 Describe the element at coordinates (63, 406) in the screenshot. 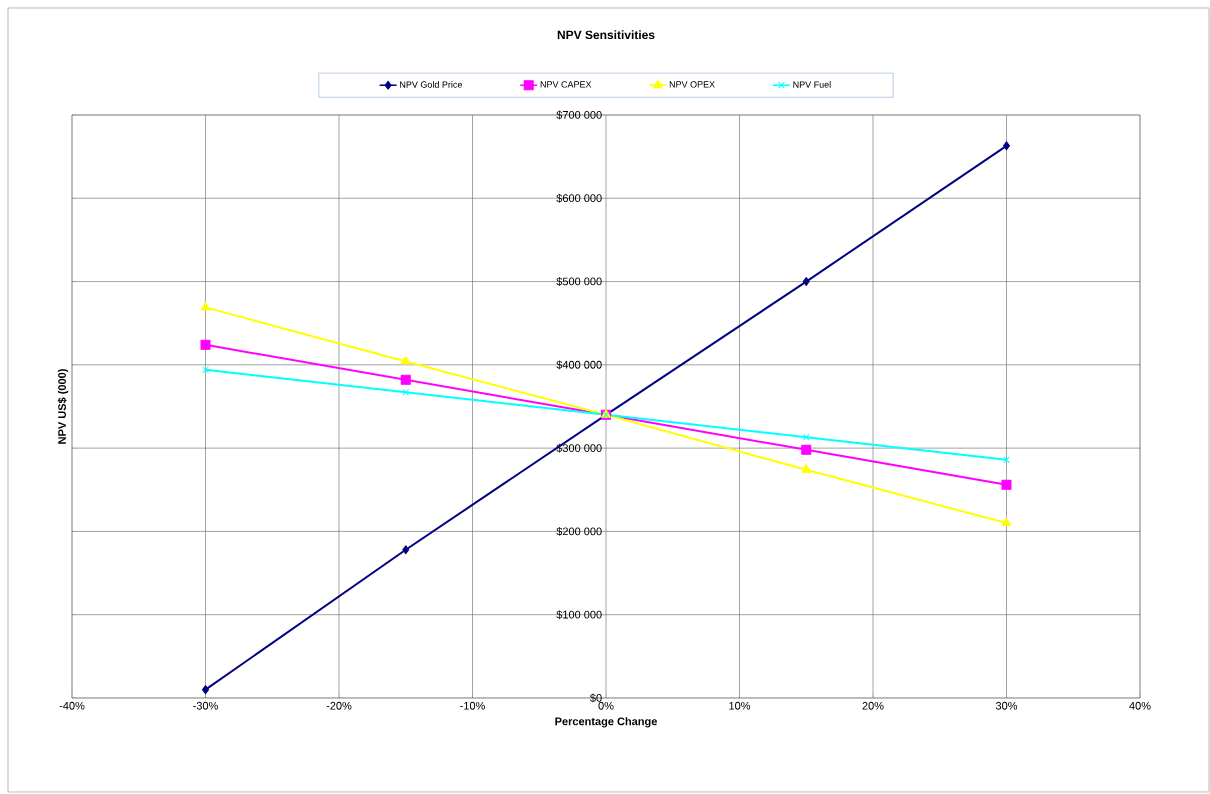

I see `y-axis-title: NPV US$ (000)` at that location.